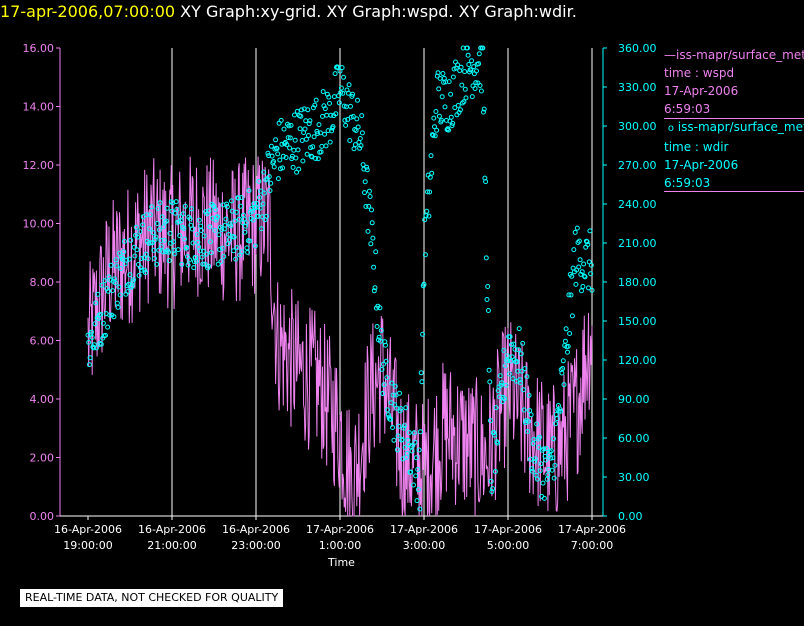 This screenshot has width=804, height=626. I want to click on legend-wdir-name: o iss-mapr/surface_met, so click(735, 127).